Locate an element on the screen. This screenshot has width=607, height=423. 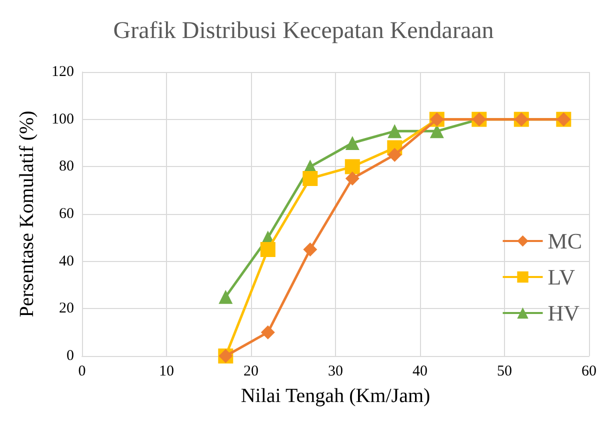
x-tick-label: 10 is located at coordinates (166, 372).